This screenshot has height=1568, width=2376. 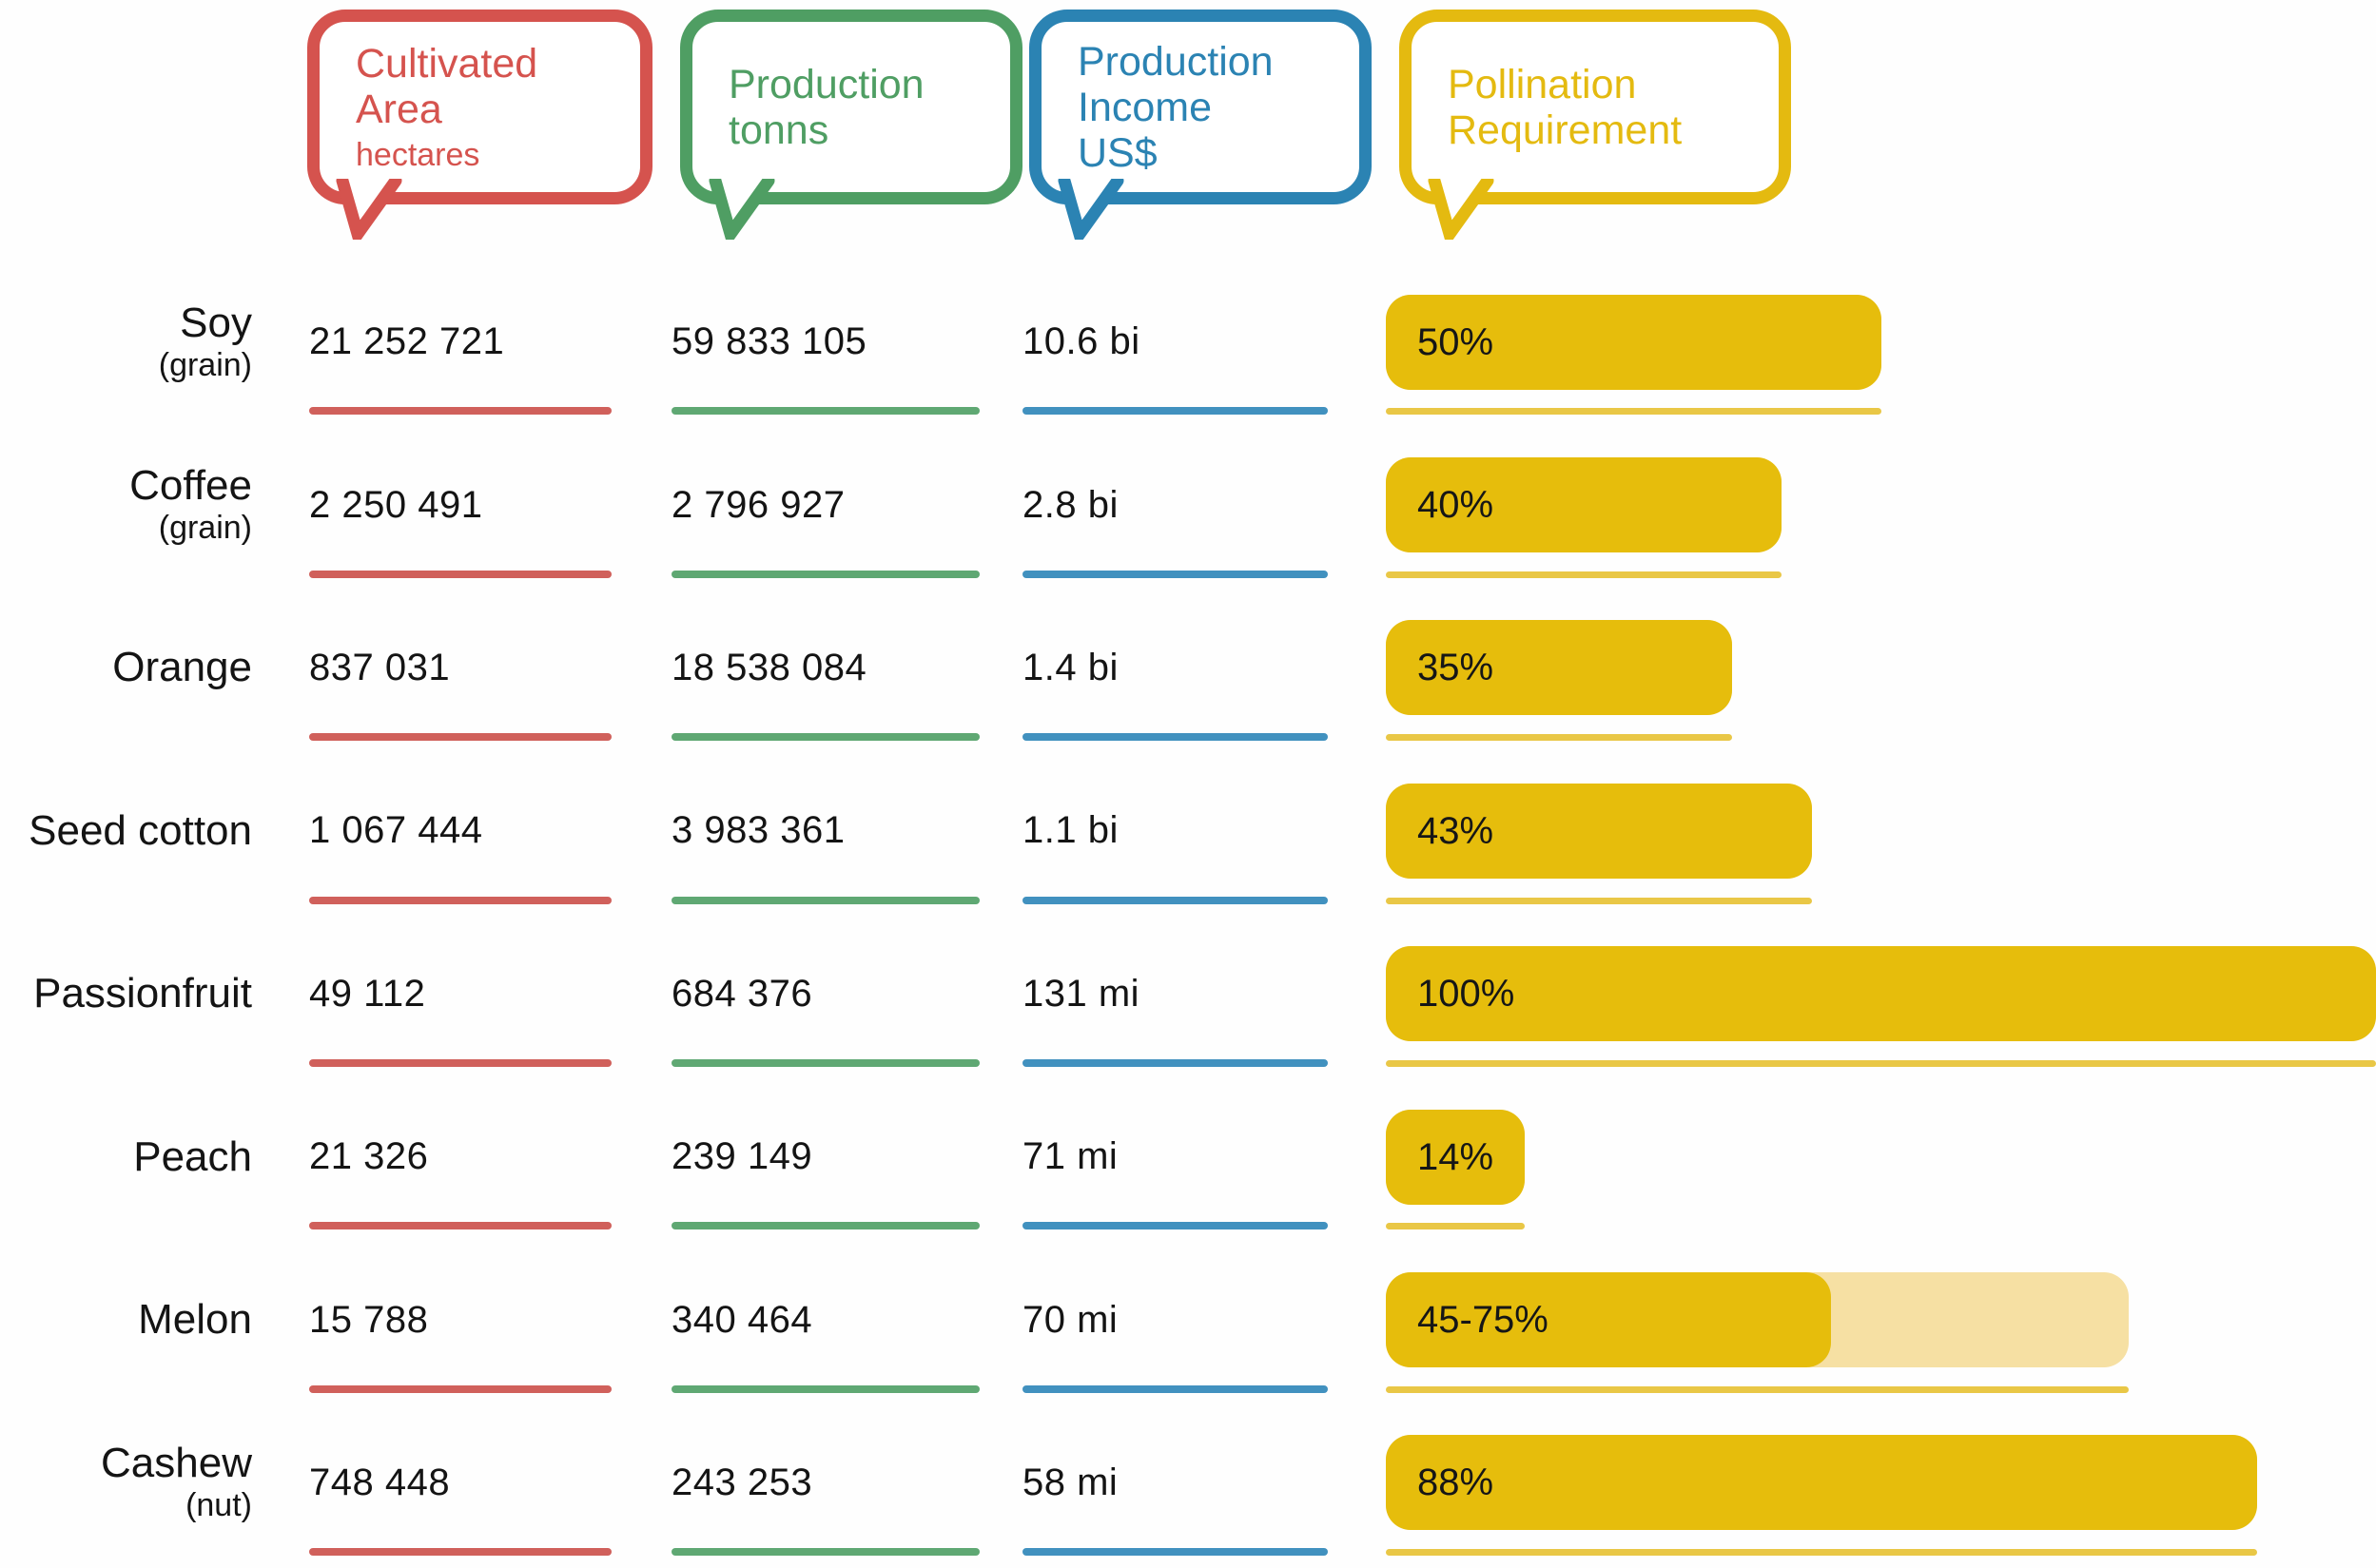 I want to click on cultivated-area-cell: 837 031, so click(x=490, y=671).